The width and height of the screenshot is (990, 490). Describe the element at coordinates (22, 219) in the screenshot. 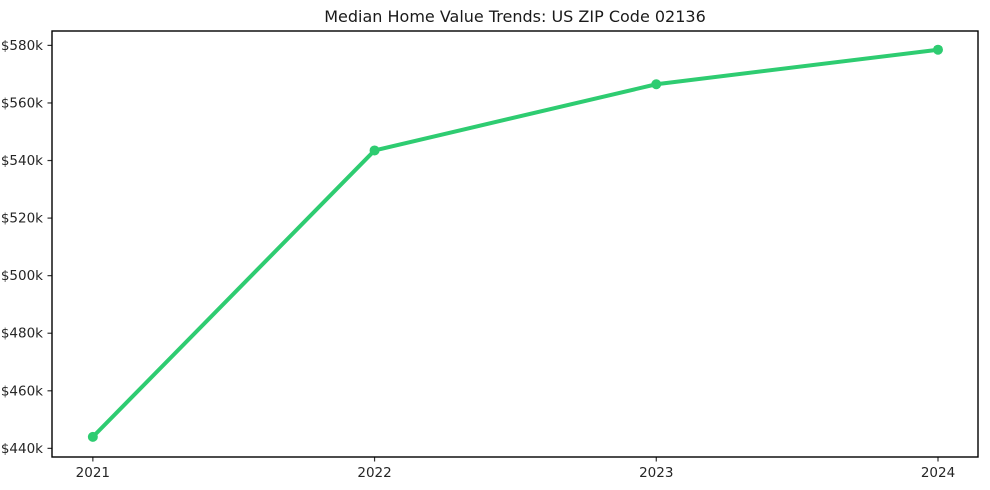

I see `y-tick-label: $520k` at that location.